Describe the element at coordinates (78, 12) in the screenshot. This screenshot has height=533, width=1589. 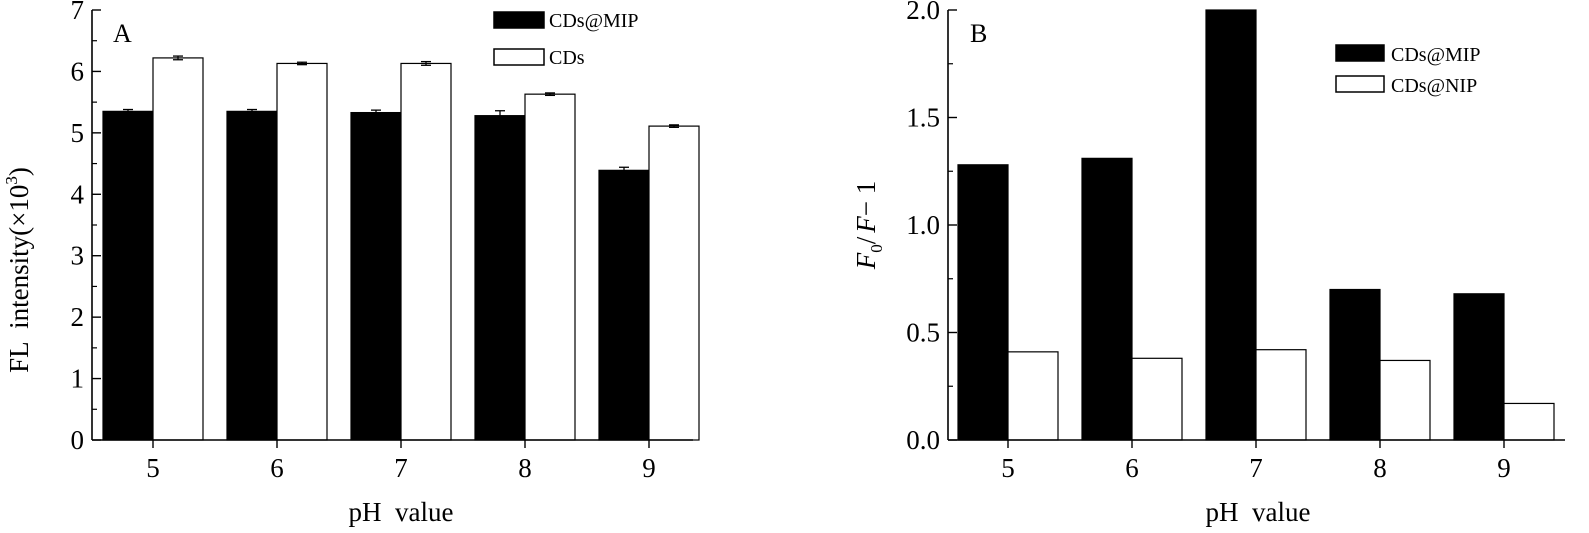
I see `panel-a-y-tick-label: 7` at that location.